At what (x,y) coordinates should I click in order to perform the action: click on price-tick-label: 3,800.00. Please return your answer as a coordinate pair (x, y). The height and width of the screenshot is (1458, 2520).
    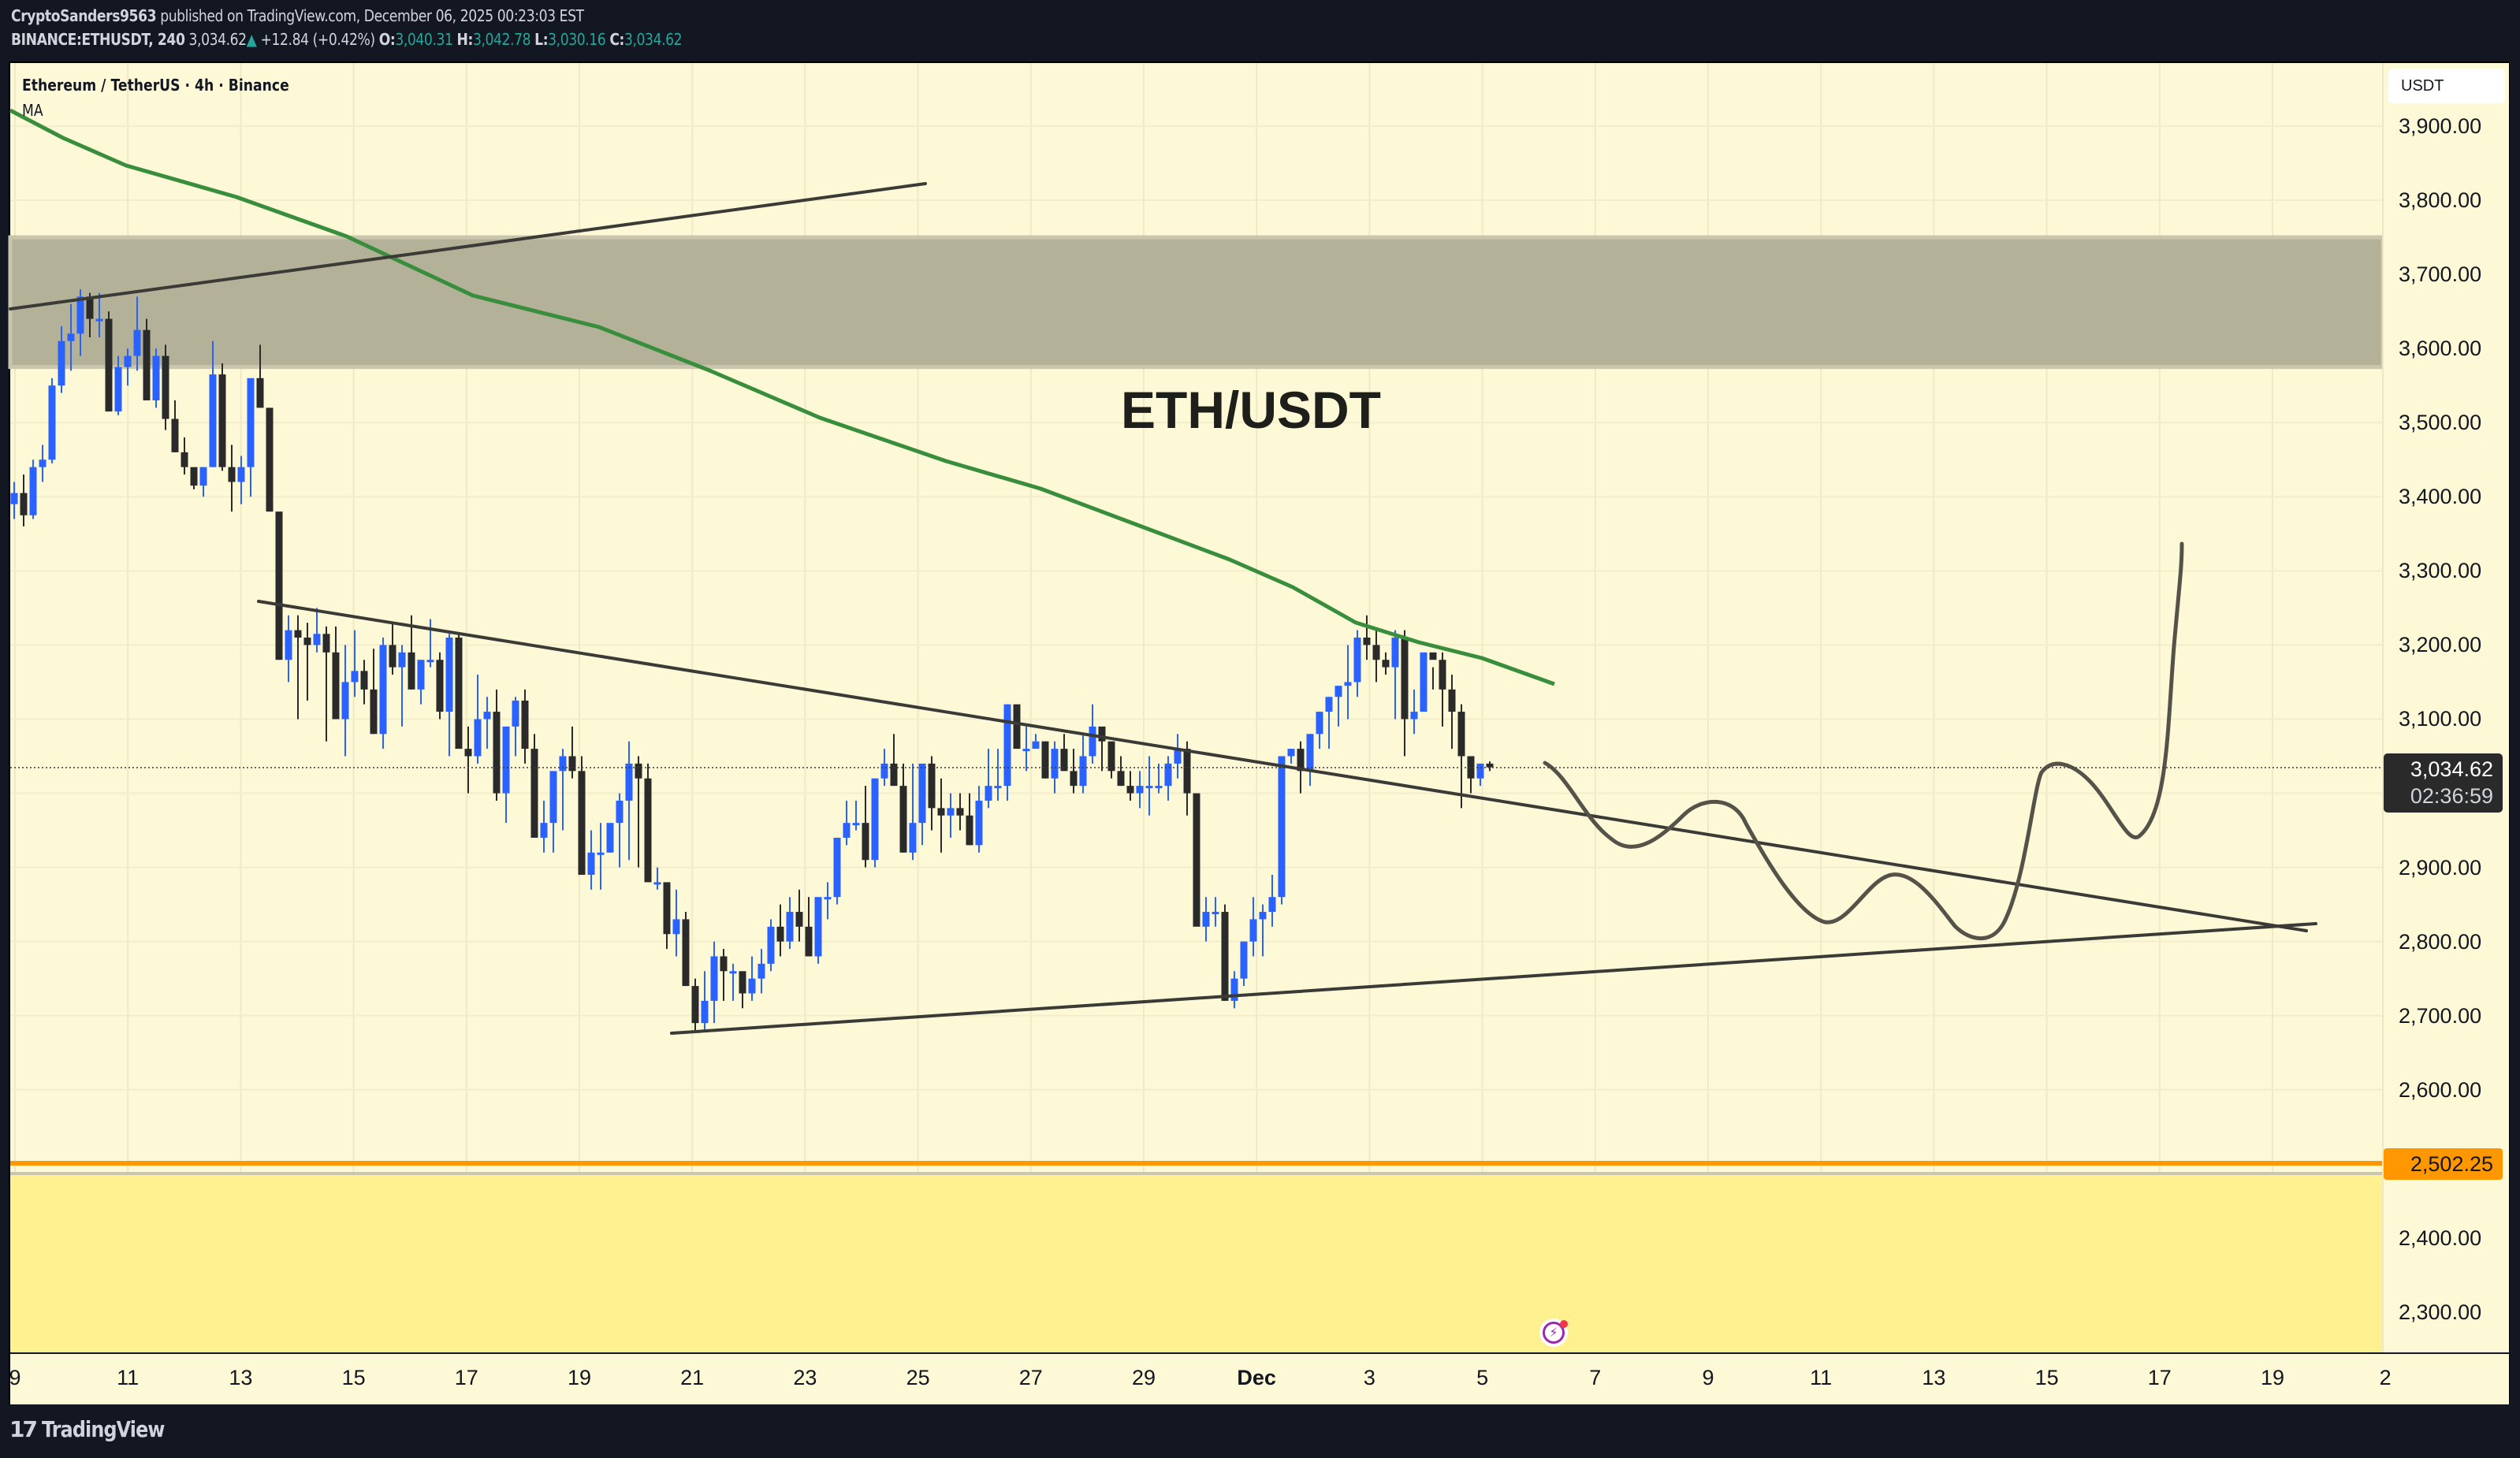
    Looking at the image, I should click on (2440, 201).